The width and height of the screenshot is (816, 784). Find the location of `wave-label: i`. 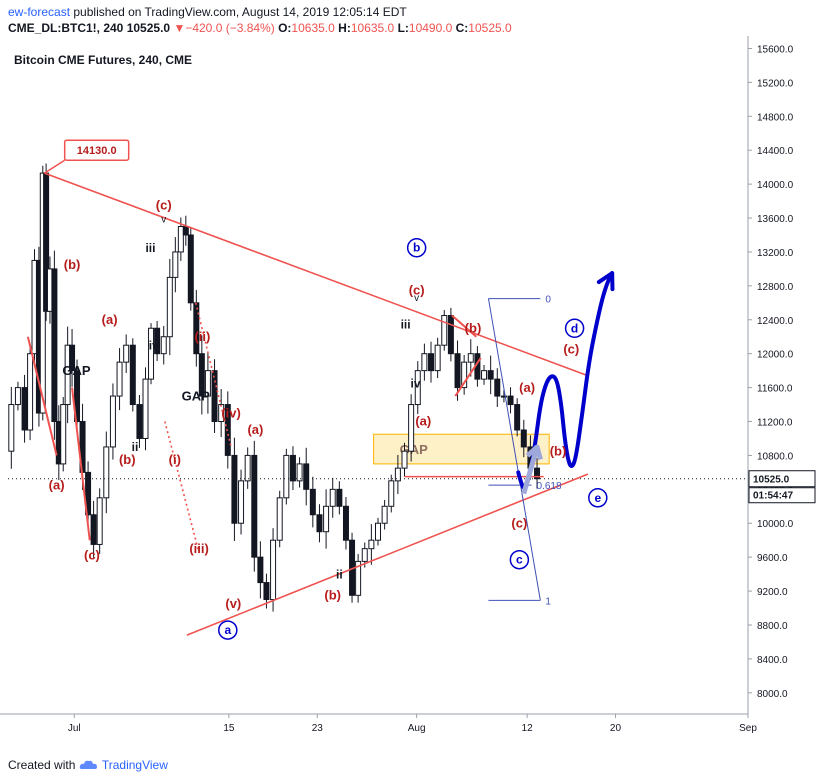

wave-label: i is located at coordinates (131, 371).